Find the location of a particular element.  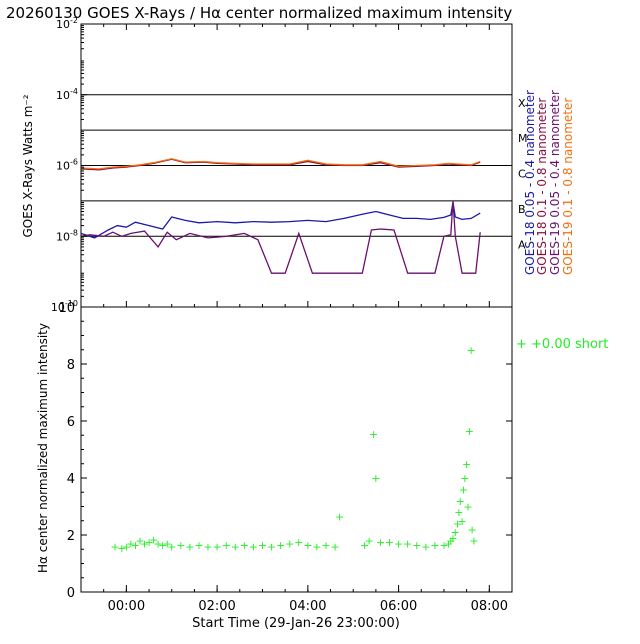

class-label-x: X is located at coordinates (522, 103).